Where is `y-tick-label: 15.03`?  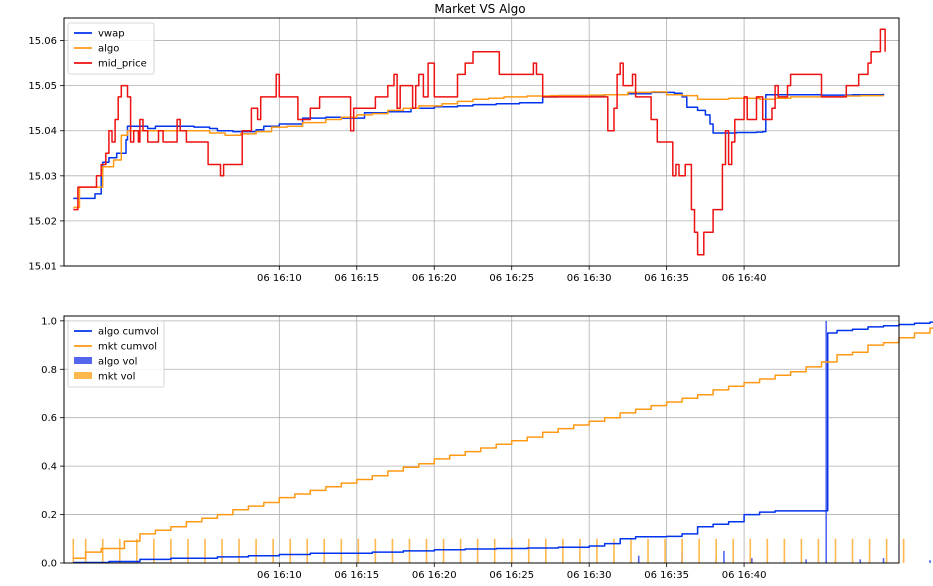
y-tick-label: 15.03 is located at coordinates (42, 176).